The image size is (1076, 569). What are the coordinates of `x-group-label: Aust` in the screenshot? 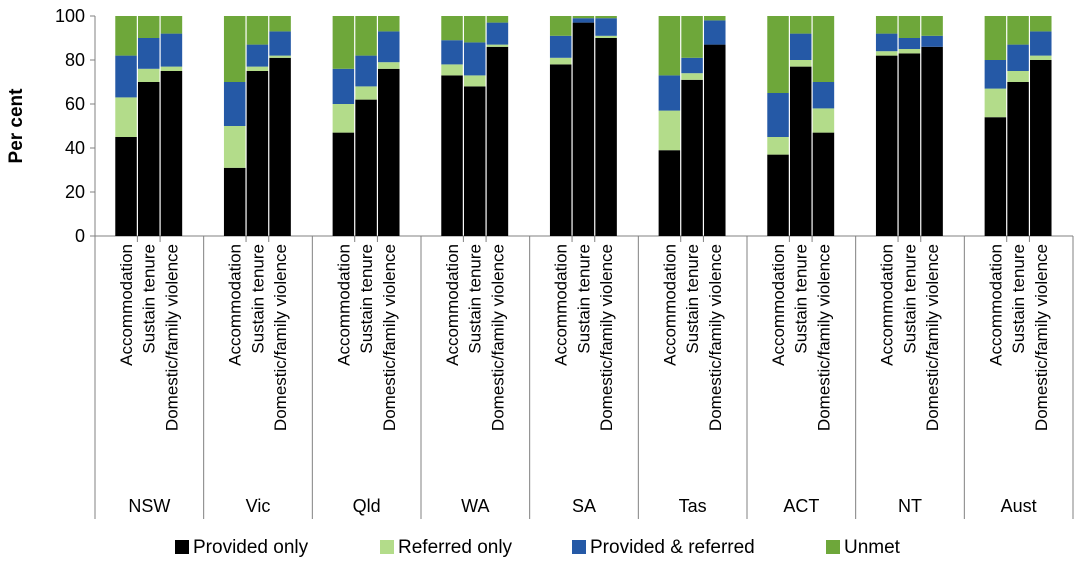 It's located at (1019, 506).